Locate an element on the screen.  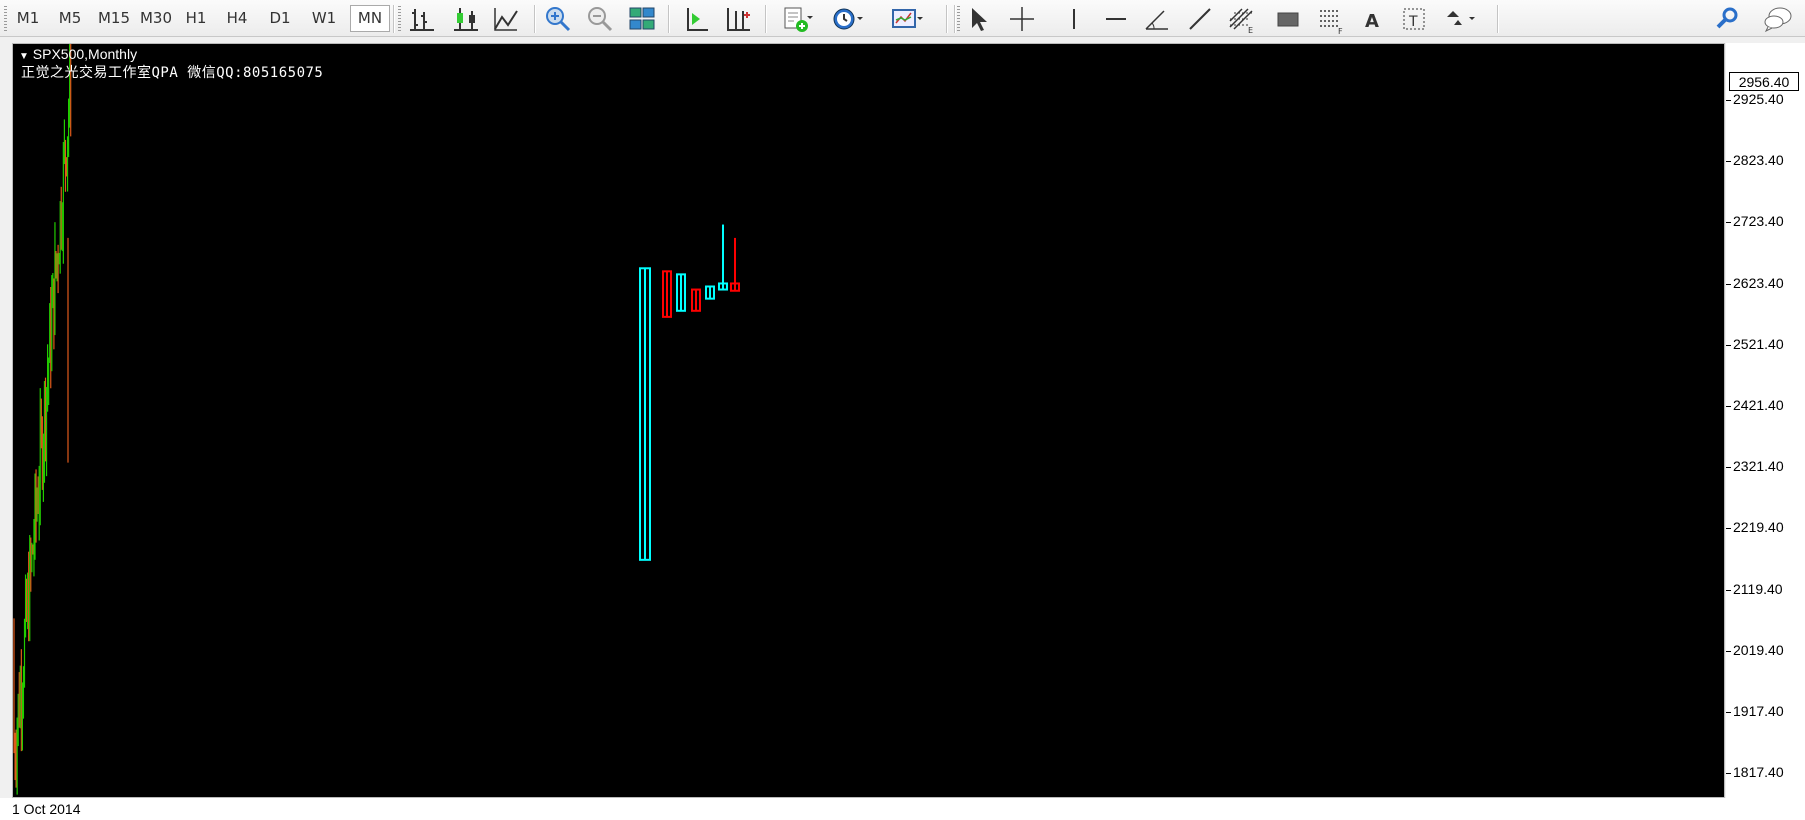
auto-scroll-icon is located at coordinates (696, 19).